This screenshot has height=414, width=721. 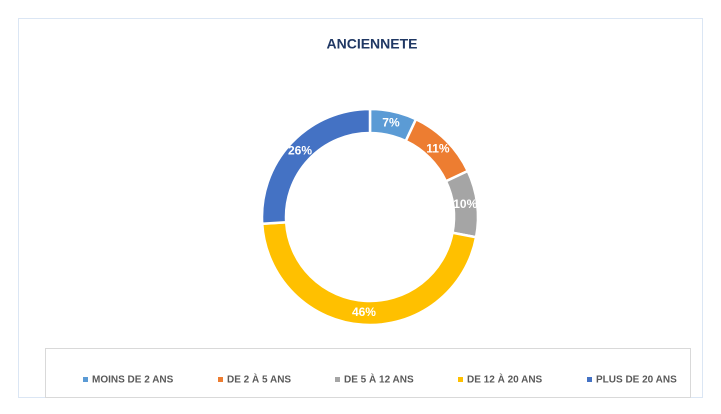 I want to click on data-label: 10%, so click(x=465, y=204).